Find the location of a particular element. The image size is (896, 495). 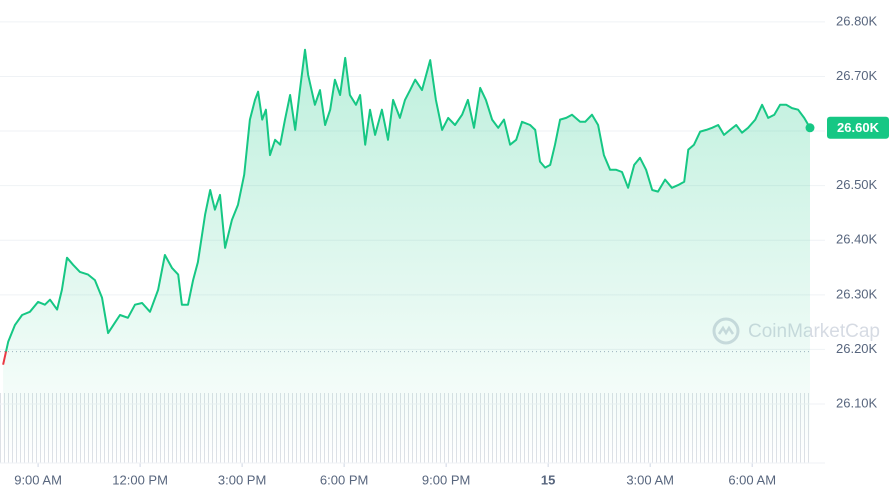

x-tick-label: 3:00 PM is located at coordinates (242, 479).